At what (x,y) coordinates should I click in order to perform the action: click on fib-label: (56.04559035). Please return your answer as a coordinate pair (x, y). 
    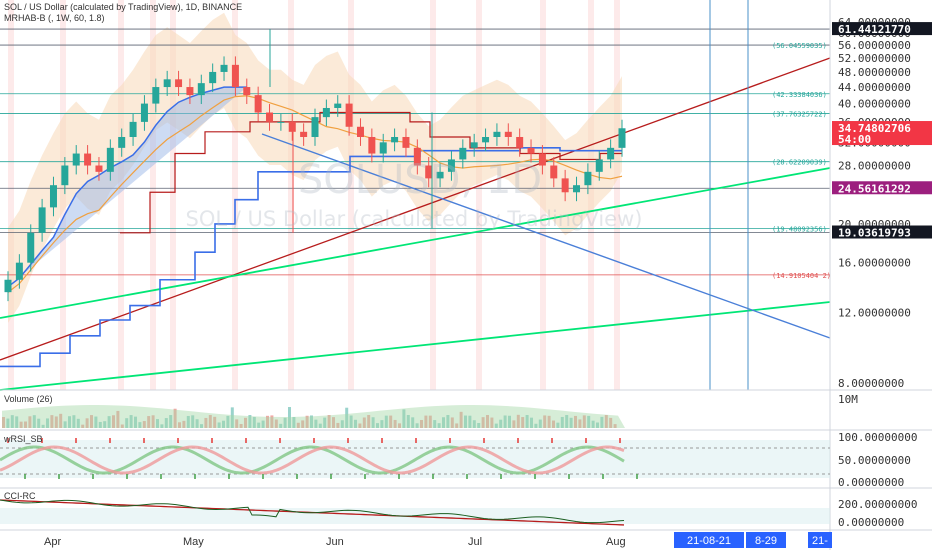
    Looking at the image, I should click on (799, 46).